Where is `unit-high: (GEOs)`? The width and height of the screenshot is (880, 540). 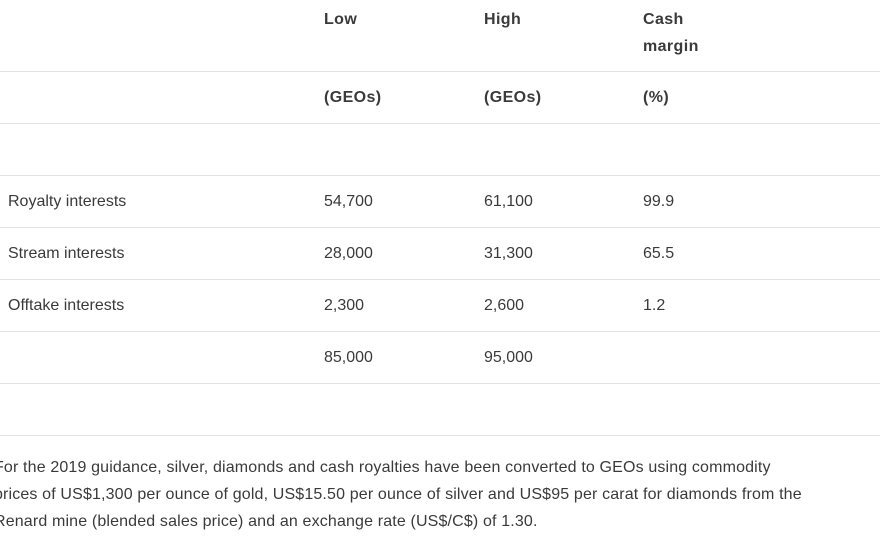
unit-high: (GEOs) is located at coordinates (513, 97).